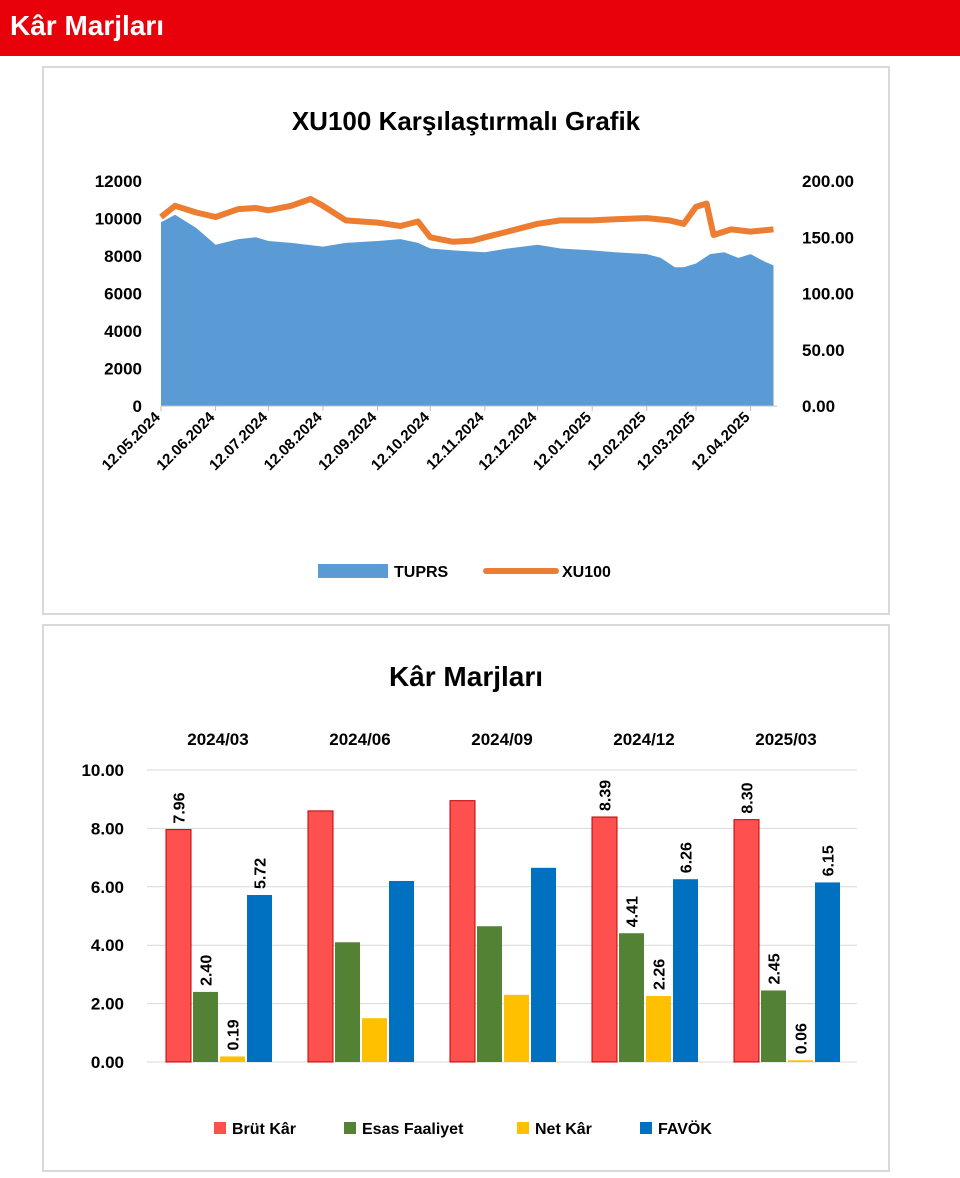 This screenshot has width=960, height=1178. I want to click on bar-data-label: 6.26, so click(687, 857).